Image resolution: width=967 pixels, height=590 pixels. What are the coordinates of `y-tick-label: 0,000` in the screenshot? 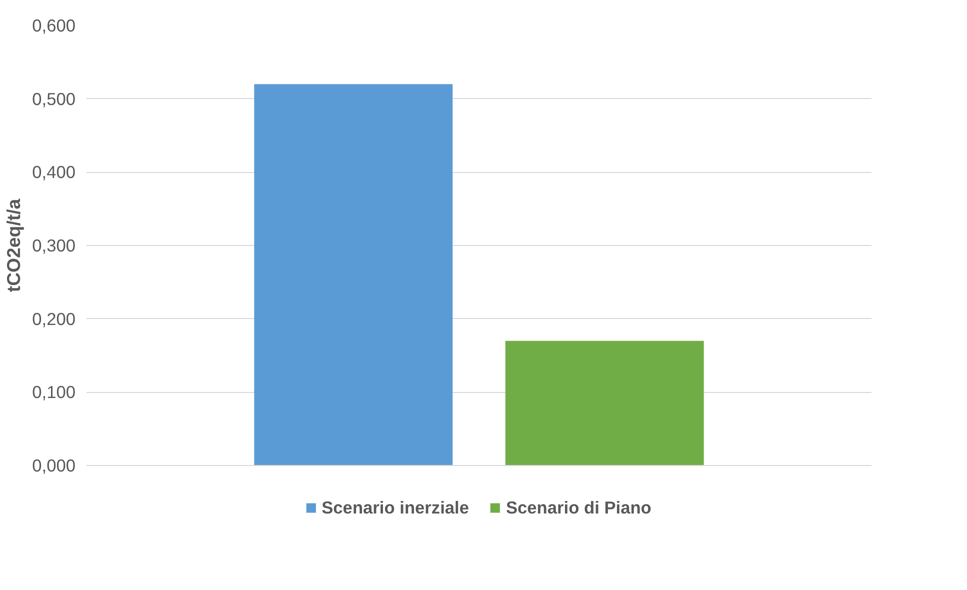 It's located at (54, 466).